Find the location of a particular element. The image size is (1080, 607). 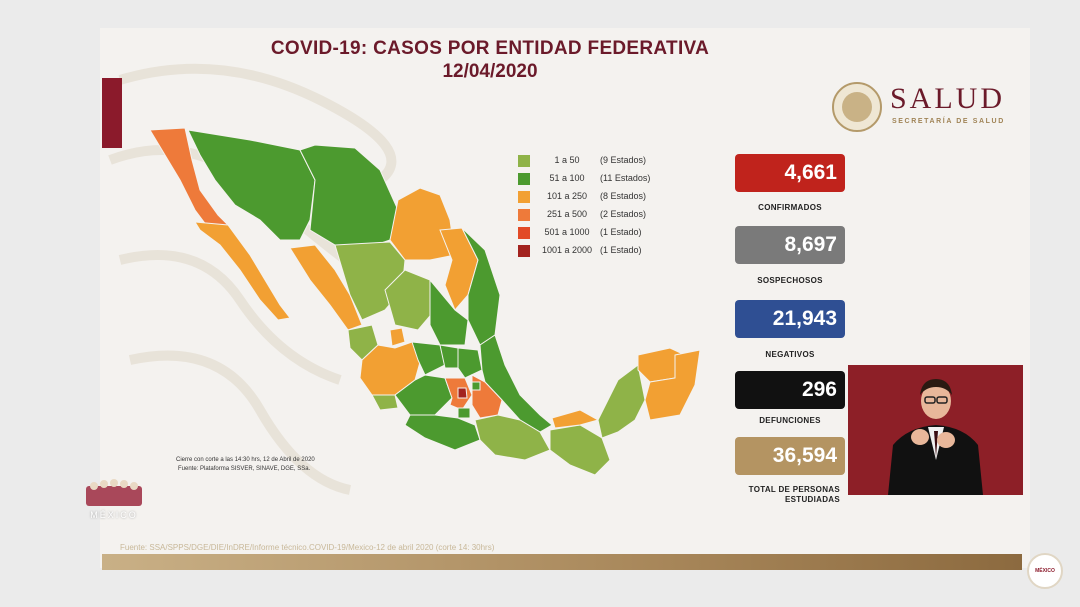

state-campeche is located at coordinates (621, 401).